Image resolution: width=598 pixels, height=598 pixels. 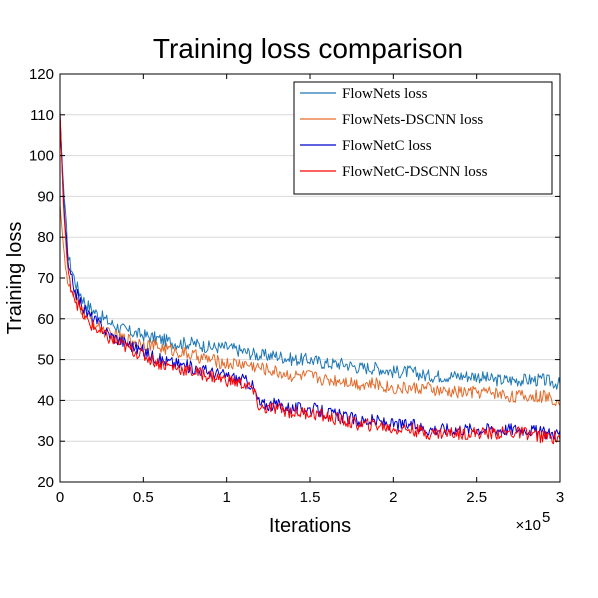 I want to click on legend-box, so click(x=423, y=138).